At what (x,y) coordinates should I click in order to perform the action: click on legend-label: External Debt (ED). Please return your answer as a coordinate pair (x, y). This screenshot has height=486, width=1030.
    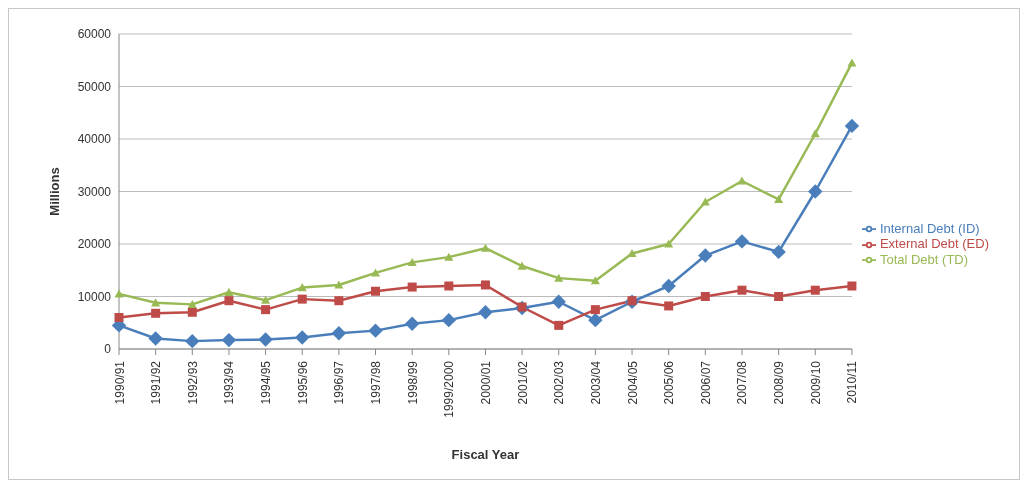
    Looking at the image, I should click on (934, 244).